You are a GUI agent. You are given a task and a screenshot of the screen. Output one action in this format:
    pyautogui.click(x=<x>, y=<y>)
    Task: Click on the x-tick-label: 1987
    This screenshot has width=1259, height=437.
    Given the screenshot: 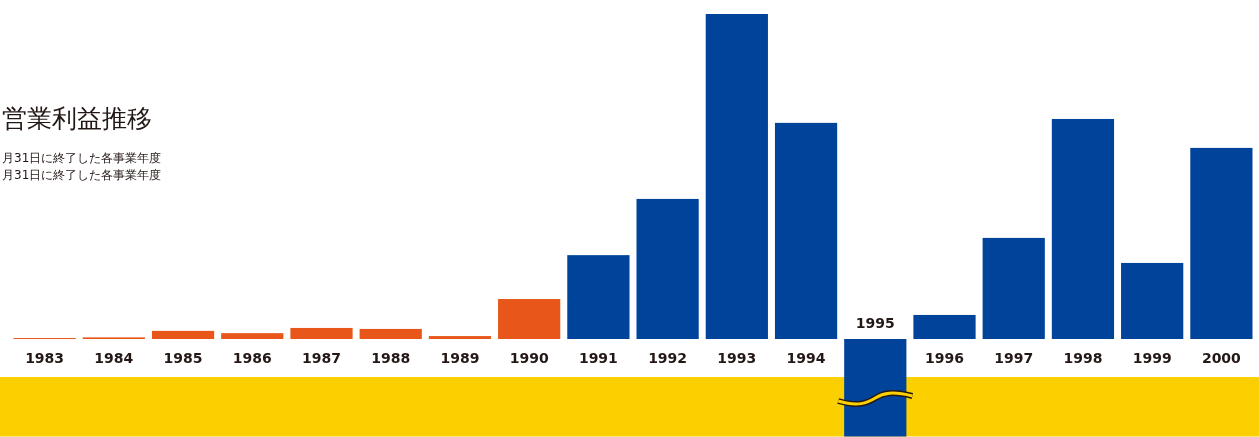 What is the action you would take?
    pyautogui.click(x=321, y=358)
    